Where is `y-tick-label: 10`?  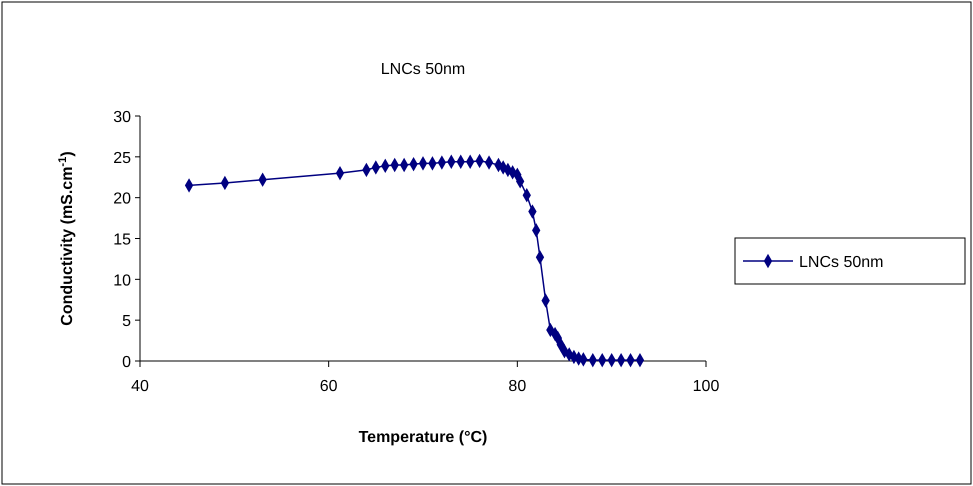 y-tick-label: 10 is located at coordinates (122, 281).